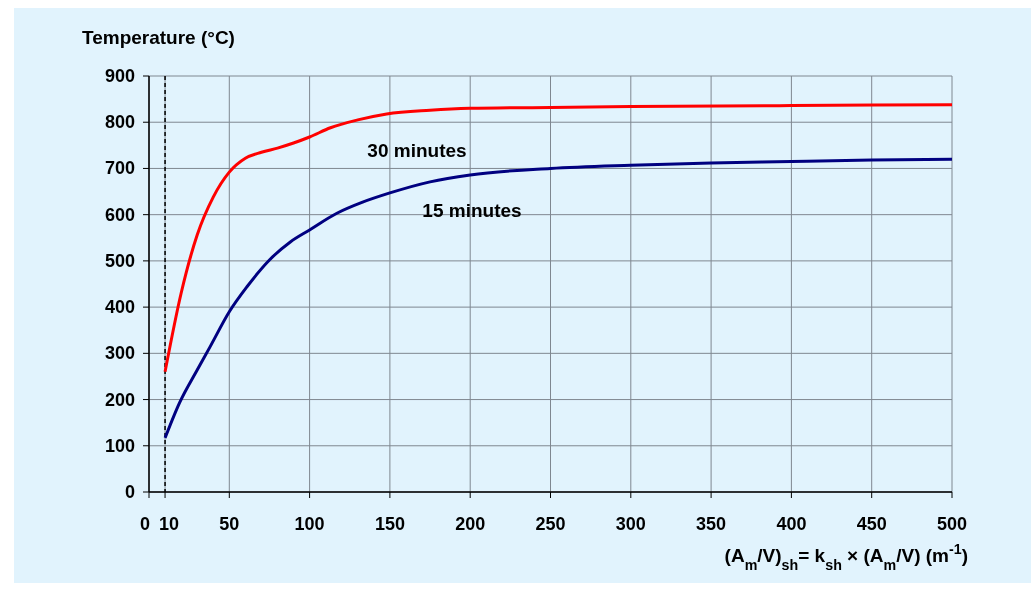 Image resolution: width=1031 pixels, height=589 pixels. Describe the element at coordinates (119, 307) in the screenshot. I see `y-tick-label: 400` at that location.